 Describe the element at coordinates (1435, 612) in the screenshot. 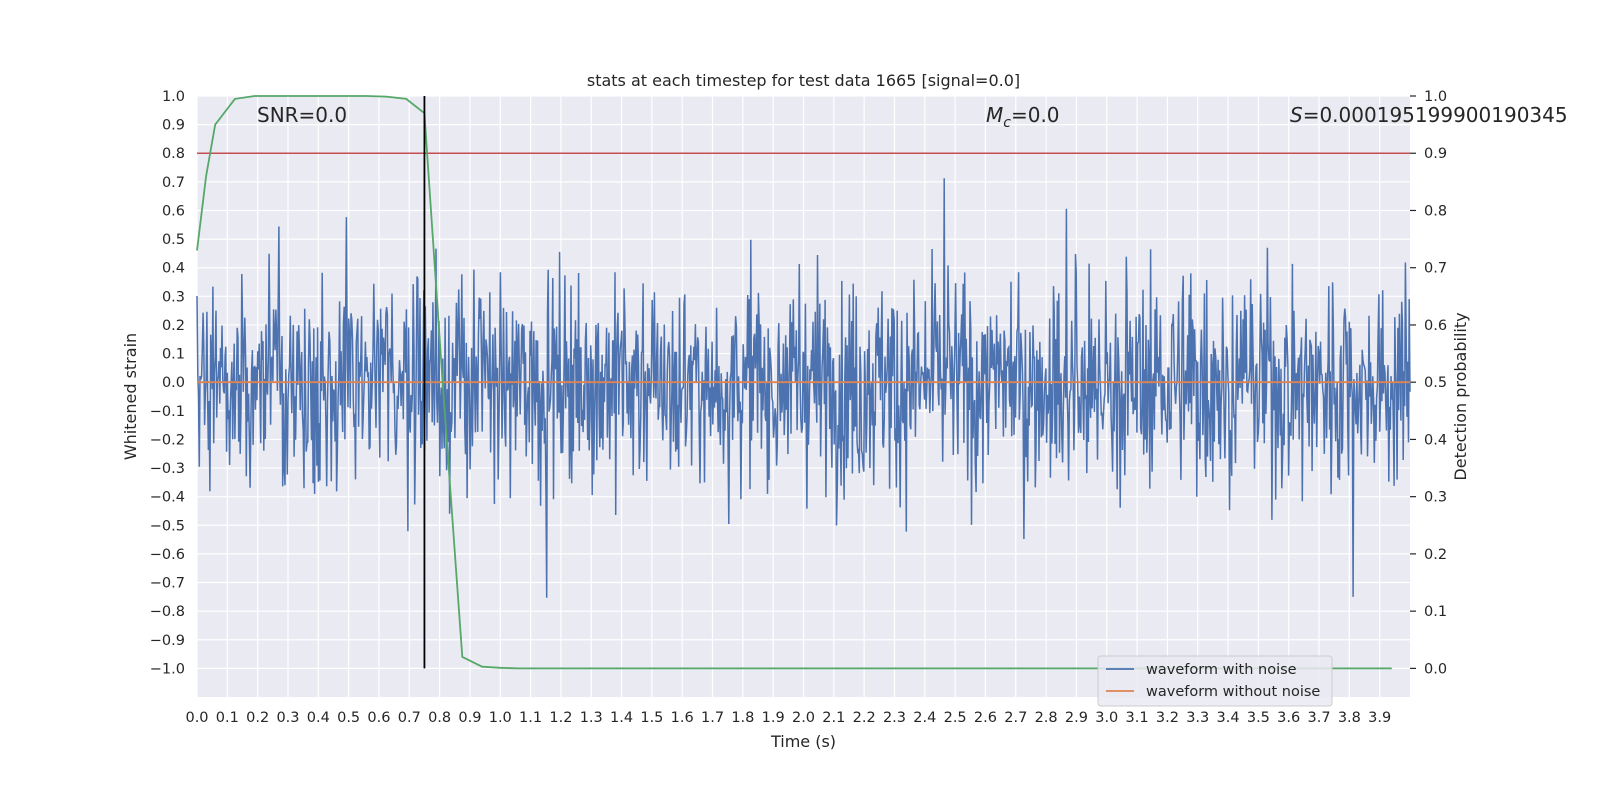

I see `y2-tick-label: 0.1` at that location.